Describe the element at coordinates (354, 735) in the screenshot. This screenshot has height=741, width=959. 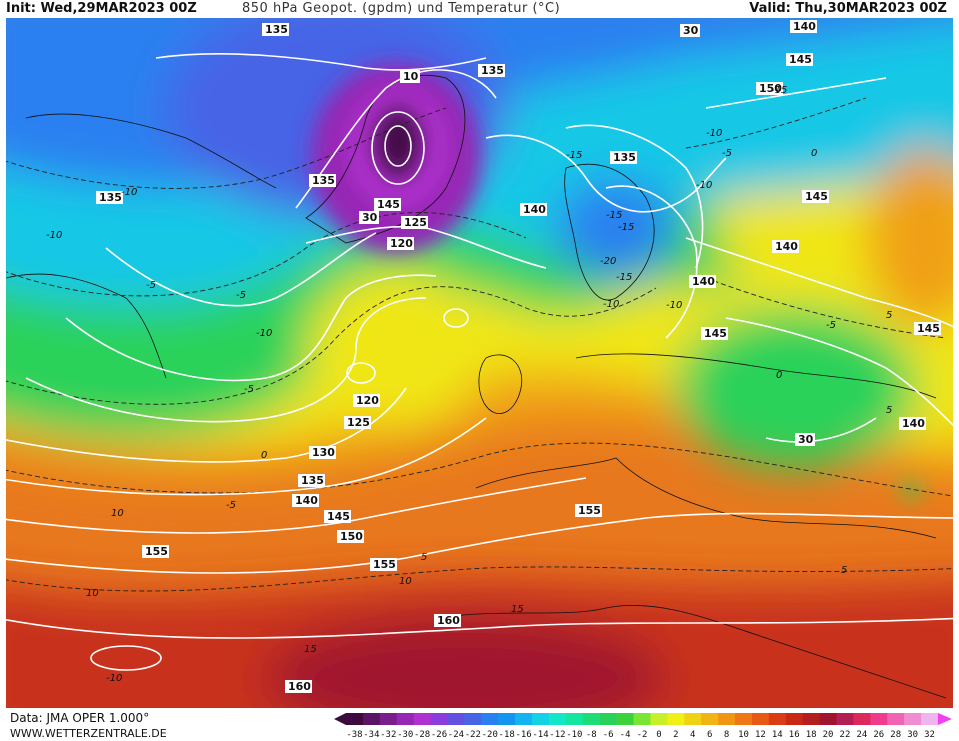
I see `colorbar-tick-label: -38` at that location.